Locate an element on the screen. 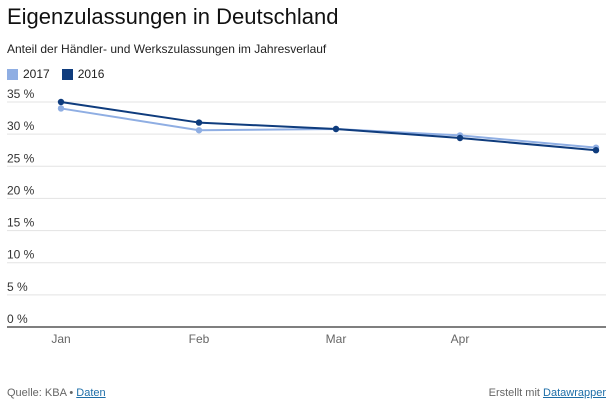 The width and height of the screenshot is (613, 408). x-tick-label: Apr is located at coordinates (460, 339).